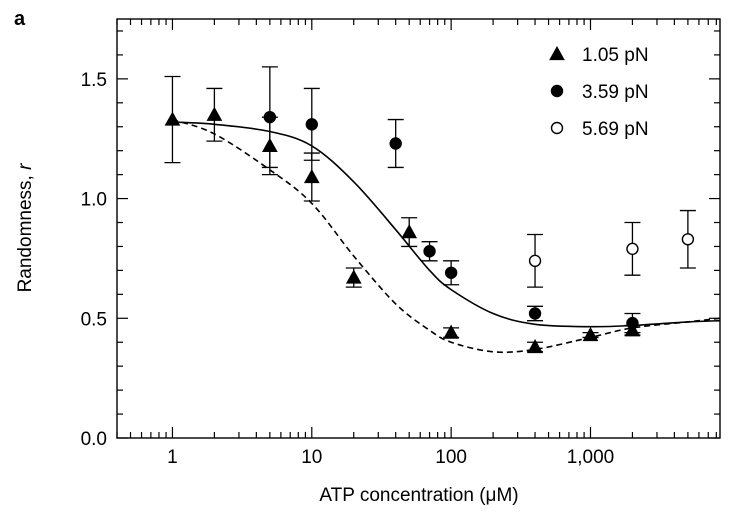 Image resolution: width=746 pixels, height=516 pixels. I want to click on x-tick-label: 100, so click(451, 457).